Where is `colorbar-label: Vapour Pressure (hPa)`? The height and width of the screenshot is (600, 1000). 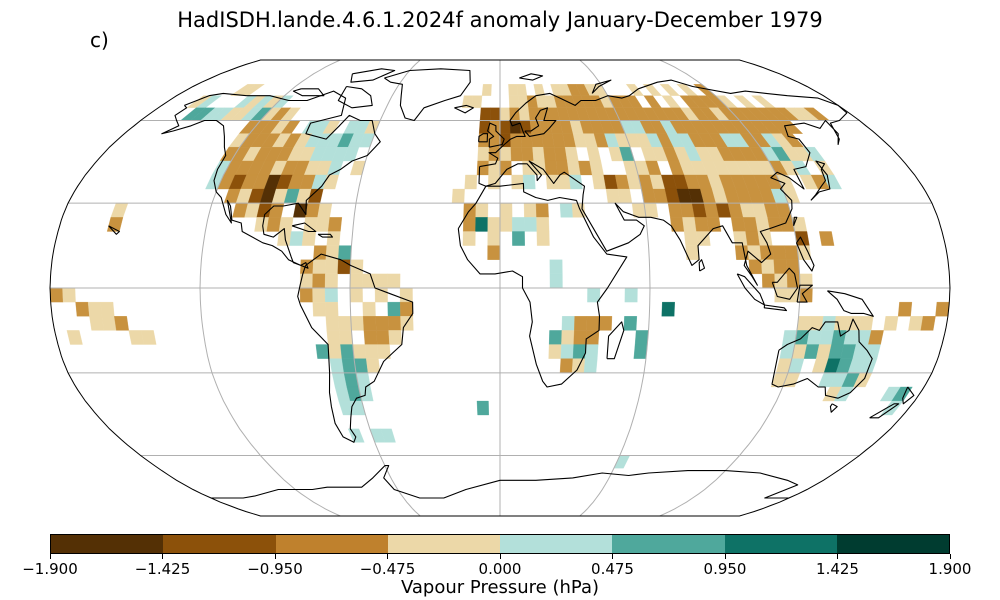 colorbar-label: Vapour Pressure (hPa) is located at coordinates (500, 587).